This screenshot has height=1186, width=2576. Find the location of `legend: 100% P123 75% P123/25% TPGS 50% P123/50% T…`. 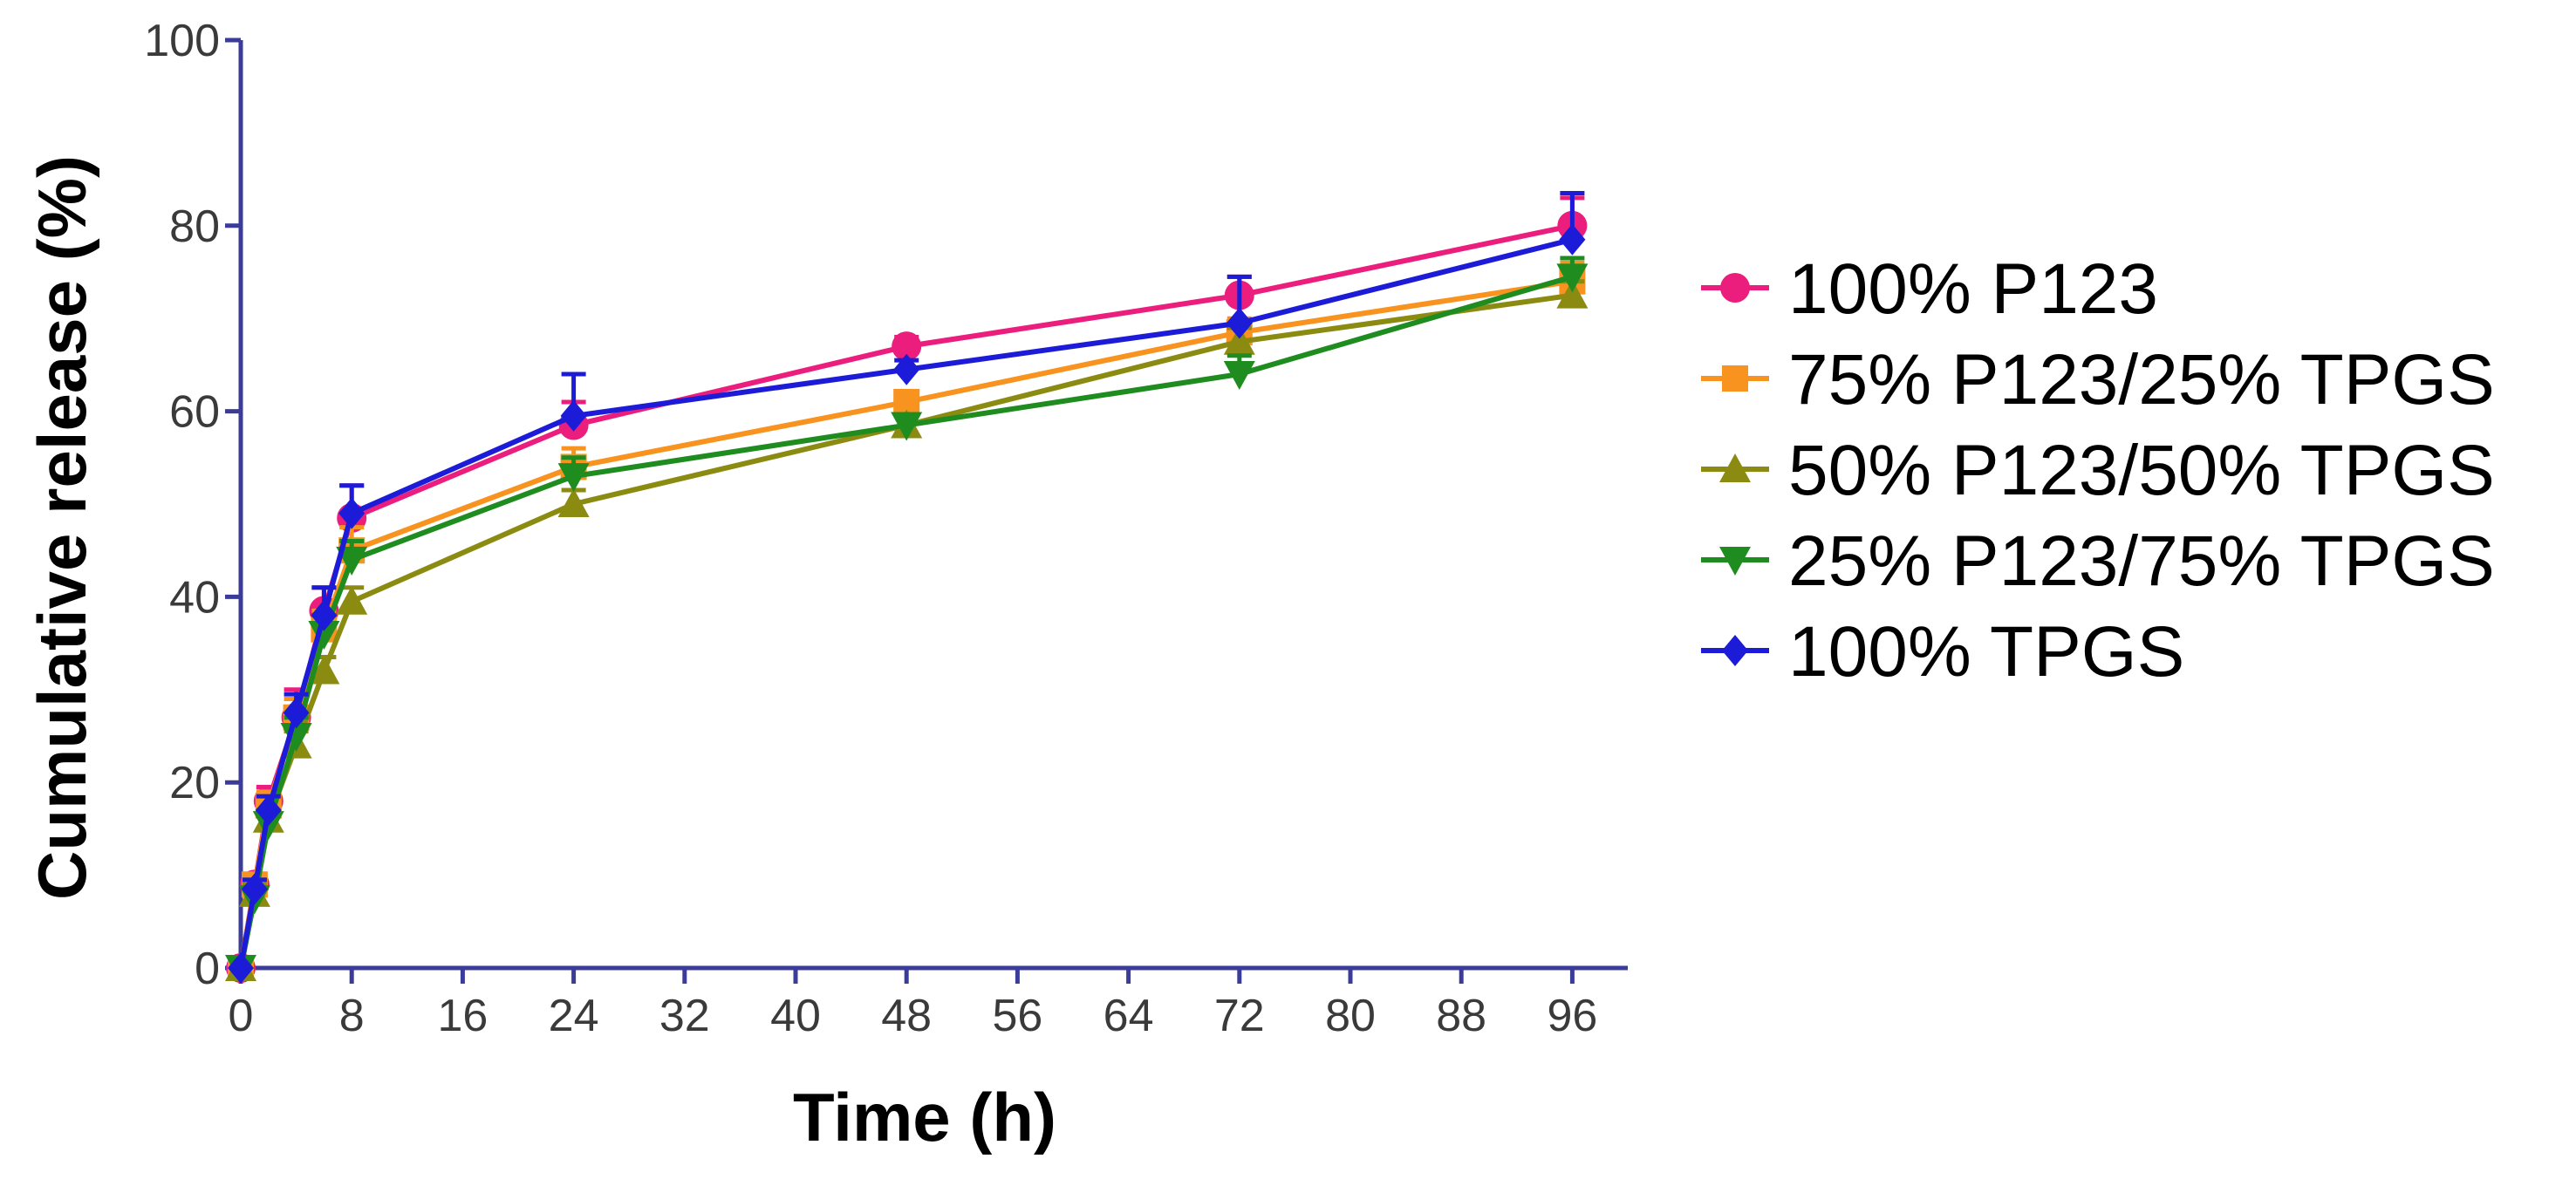

legend: 100% P123 75% P123/25% TPGS 50% P123/50% T… is located at coordinates (2098, 470).